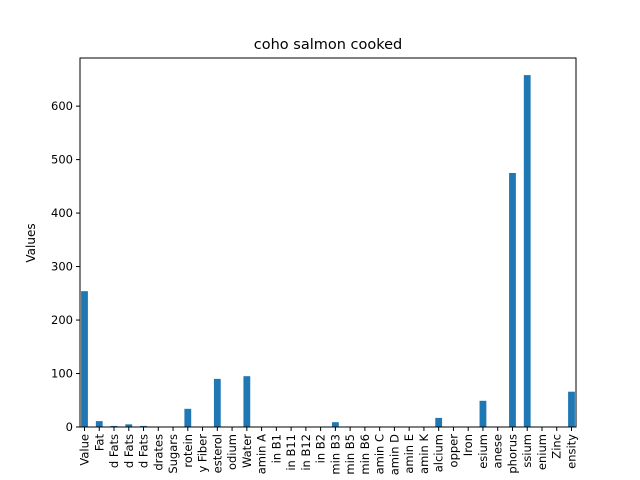  I want to click on y-tick-label: 500, so click(62, 160).